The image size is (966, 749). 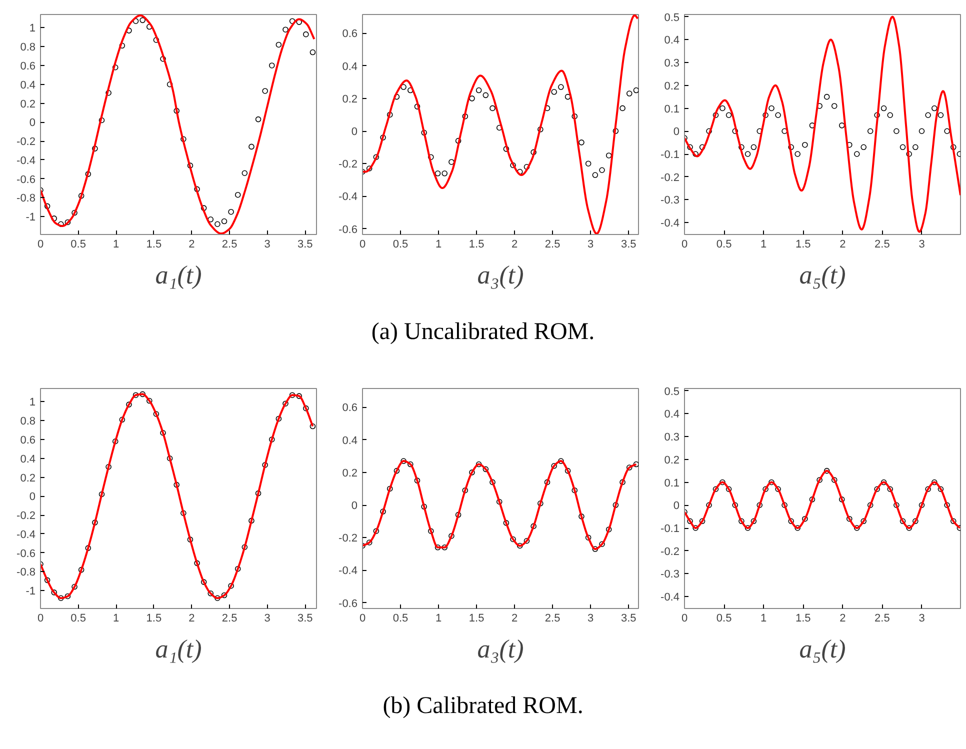 What do you see at coordinates (400, 618) in the screenshot?
I see `x-tick-label: 0.5` at bounding box center [400, 618].